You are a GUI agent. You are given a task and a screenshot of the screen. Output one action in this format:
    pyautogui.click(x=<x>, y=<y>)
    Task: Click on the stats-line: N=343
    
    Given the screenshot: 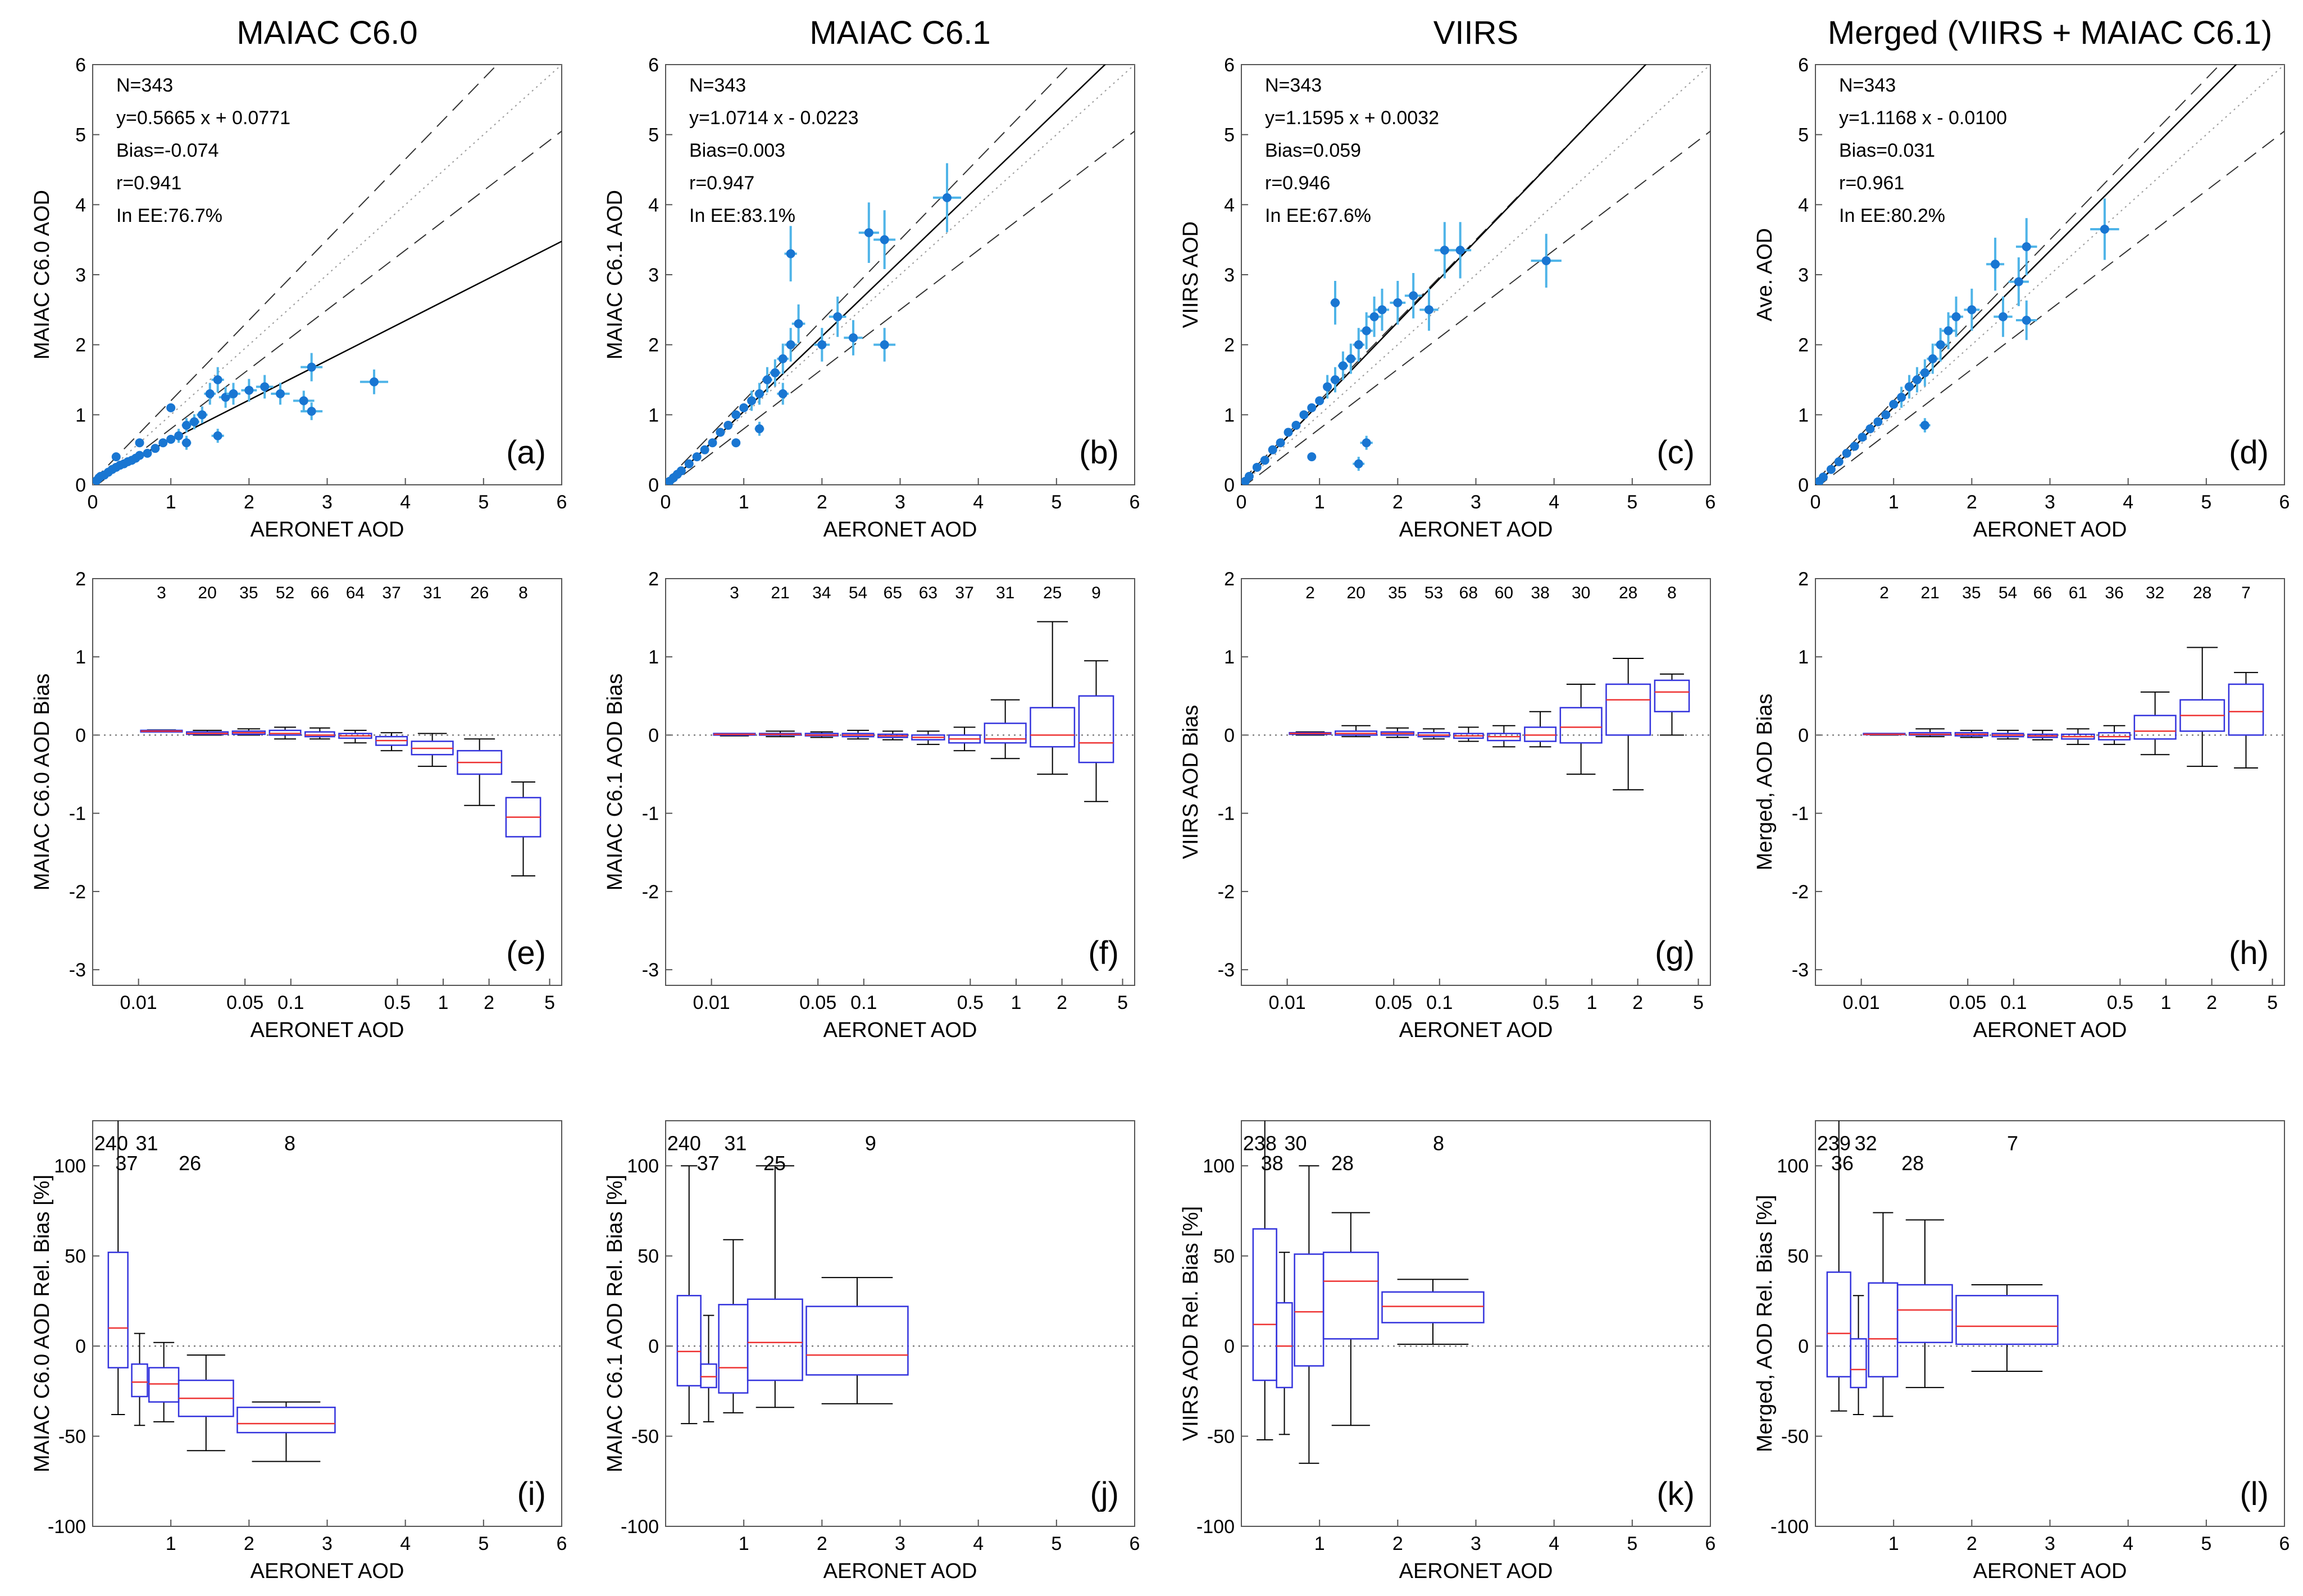 What is the action you would take?
    pyautogui.click(x=718, y=85)
    